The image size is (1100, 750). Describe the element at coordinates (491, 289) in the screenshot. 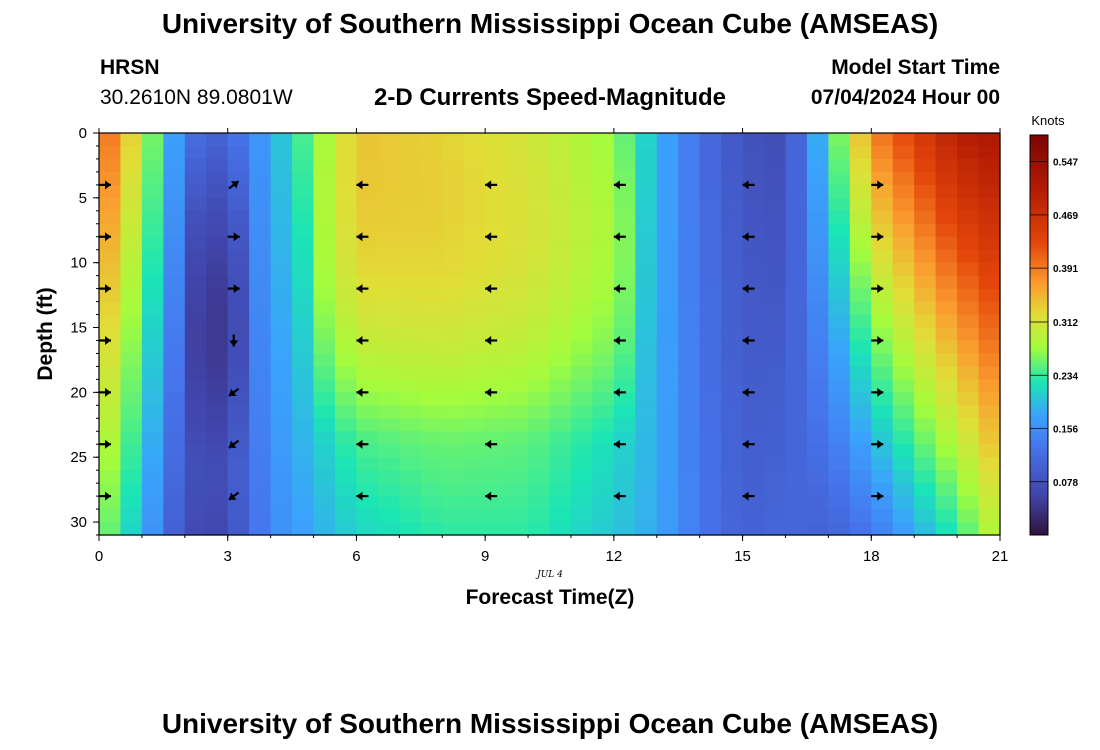

I see `current-arrow-west` at that location.